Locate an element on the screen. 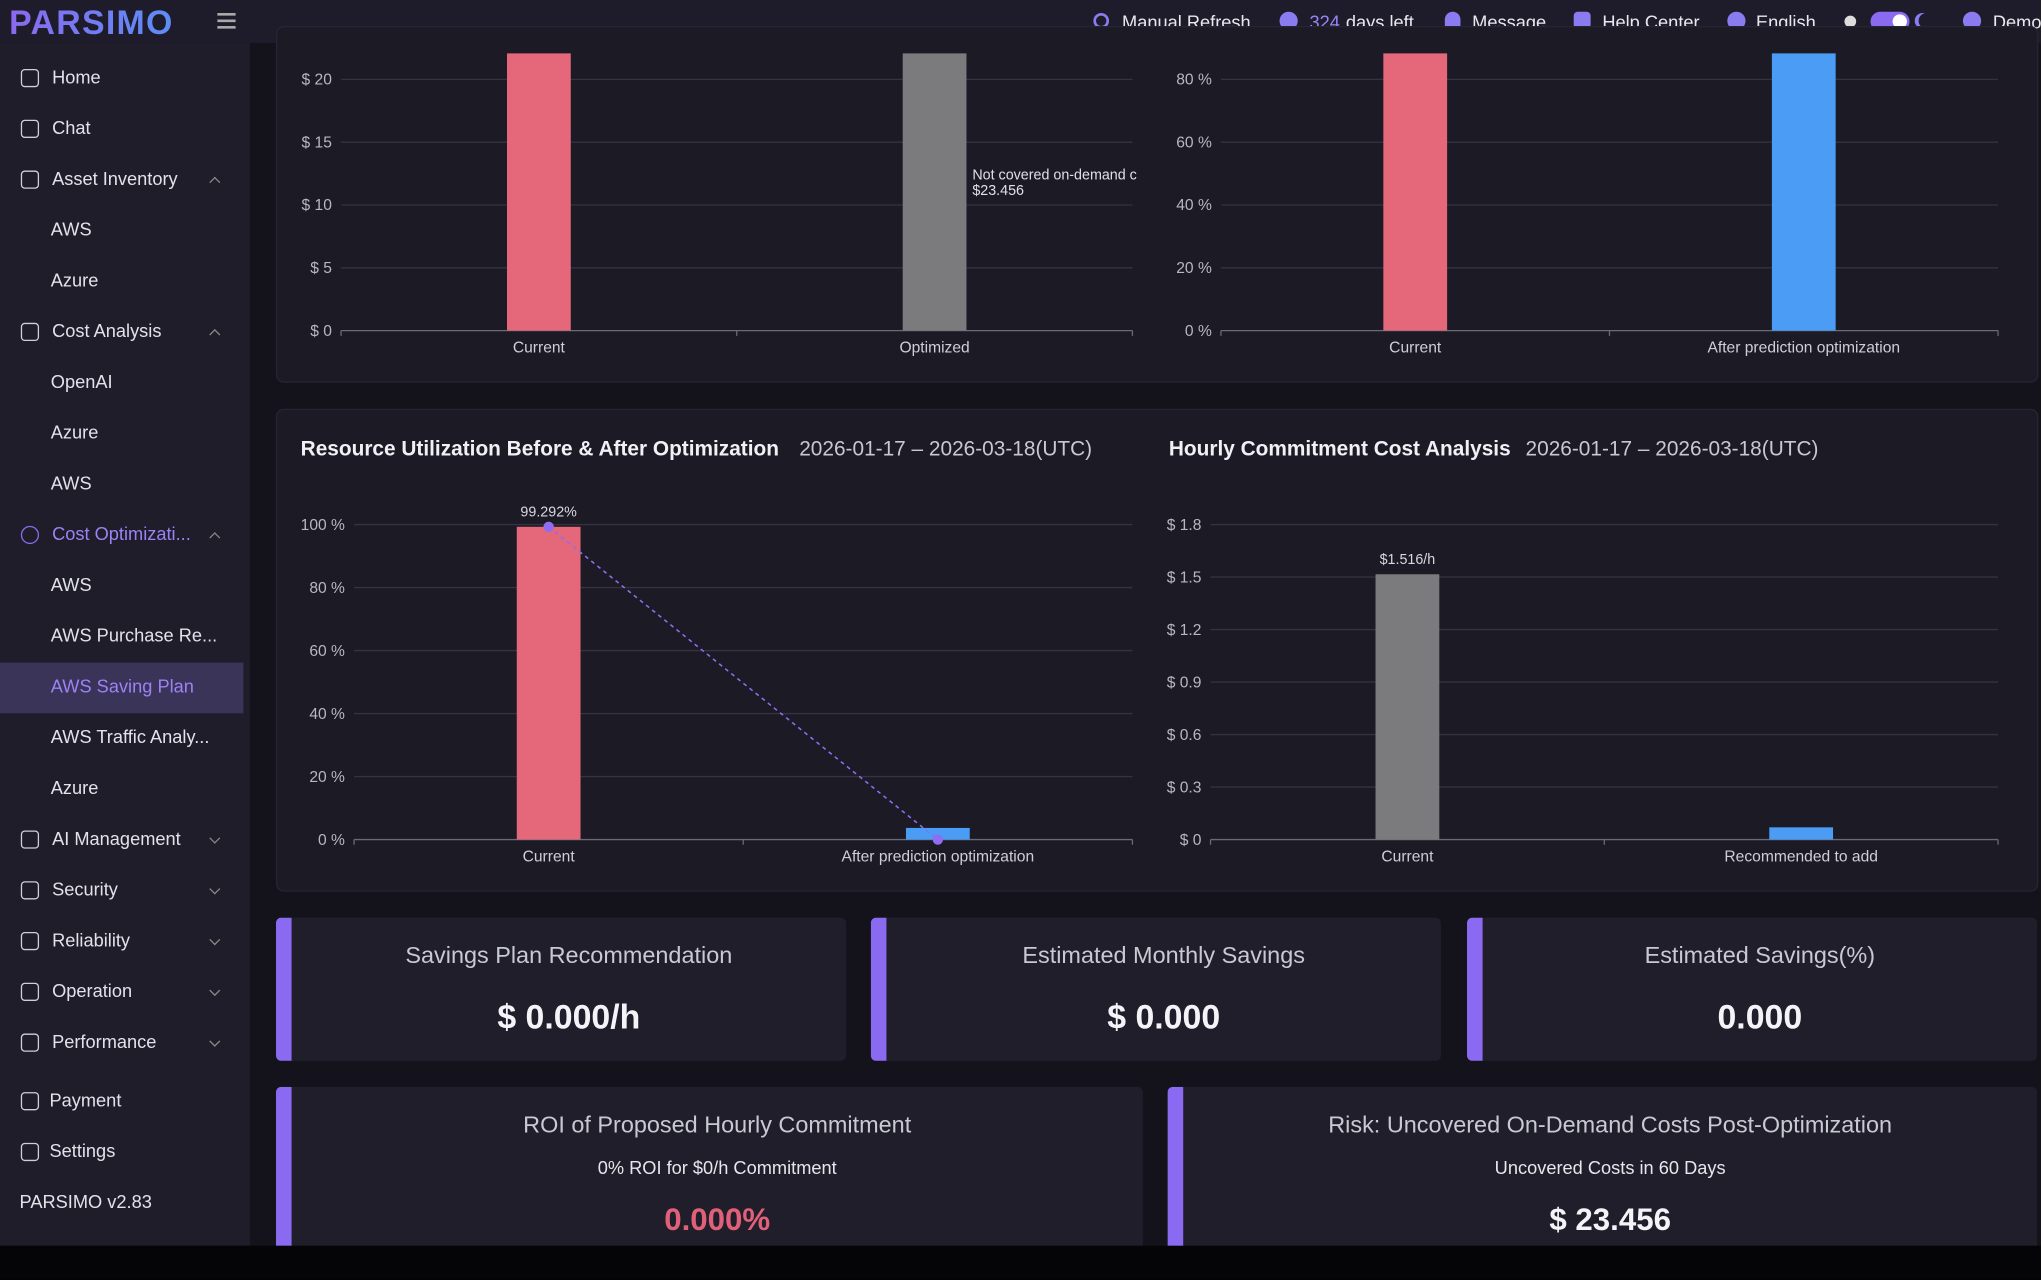 The image size is (2041, 1280). trend-line is located at coordinates (743, 683).